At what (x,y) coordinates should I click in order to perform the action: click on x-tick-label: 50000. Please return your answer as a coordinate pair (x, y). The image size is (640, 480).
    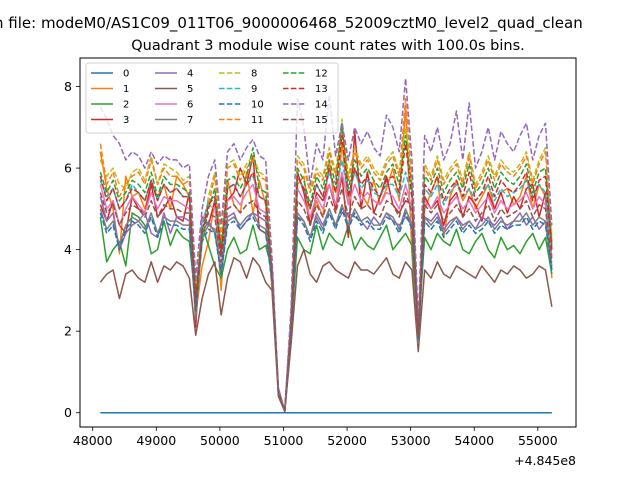
    Looking at the image, I should click on (220, 440).